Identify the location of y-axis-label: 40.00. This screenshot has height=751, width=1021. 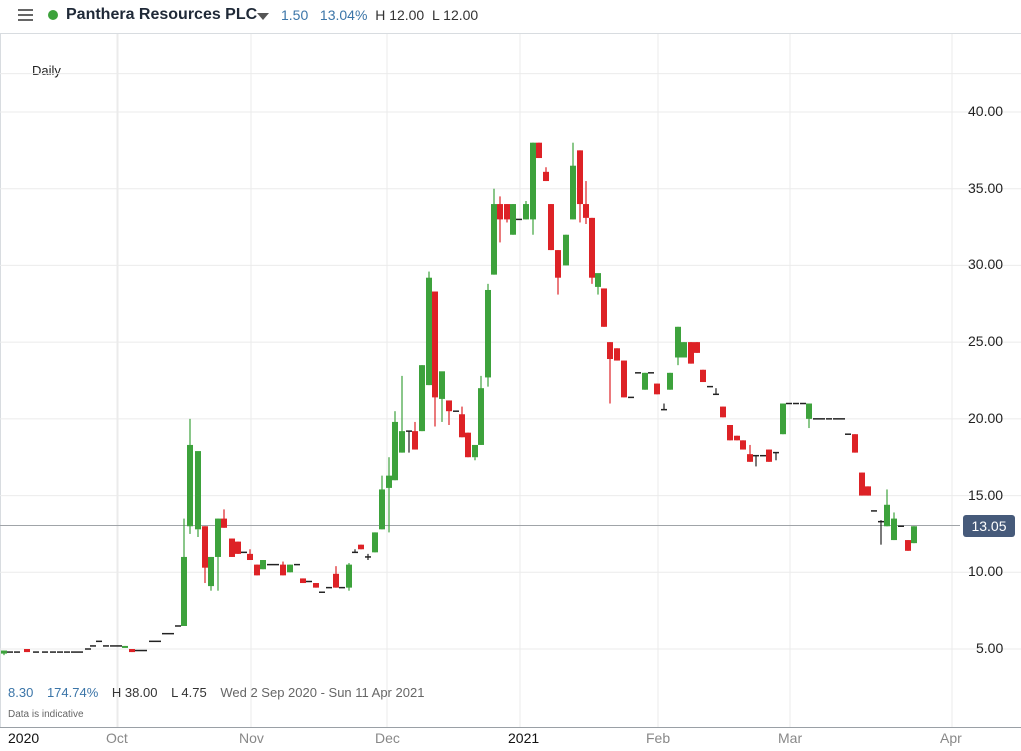
(986, 111).